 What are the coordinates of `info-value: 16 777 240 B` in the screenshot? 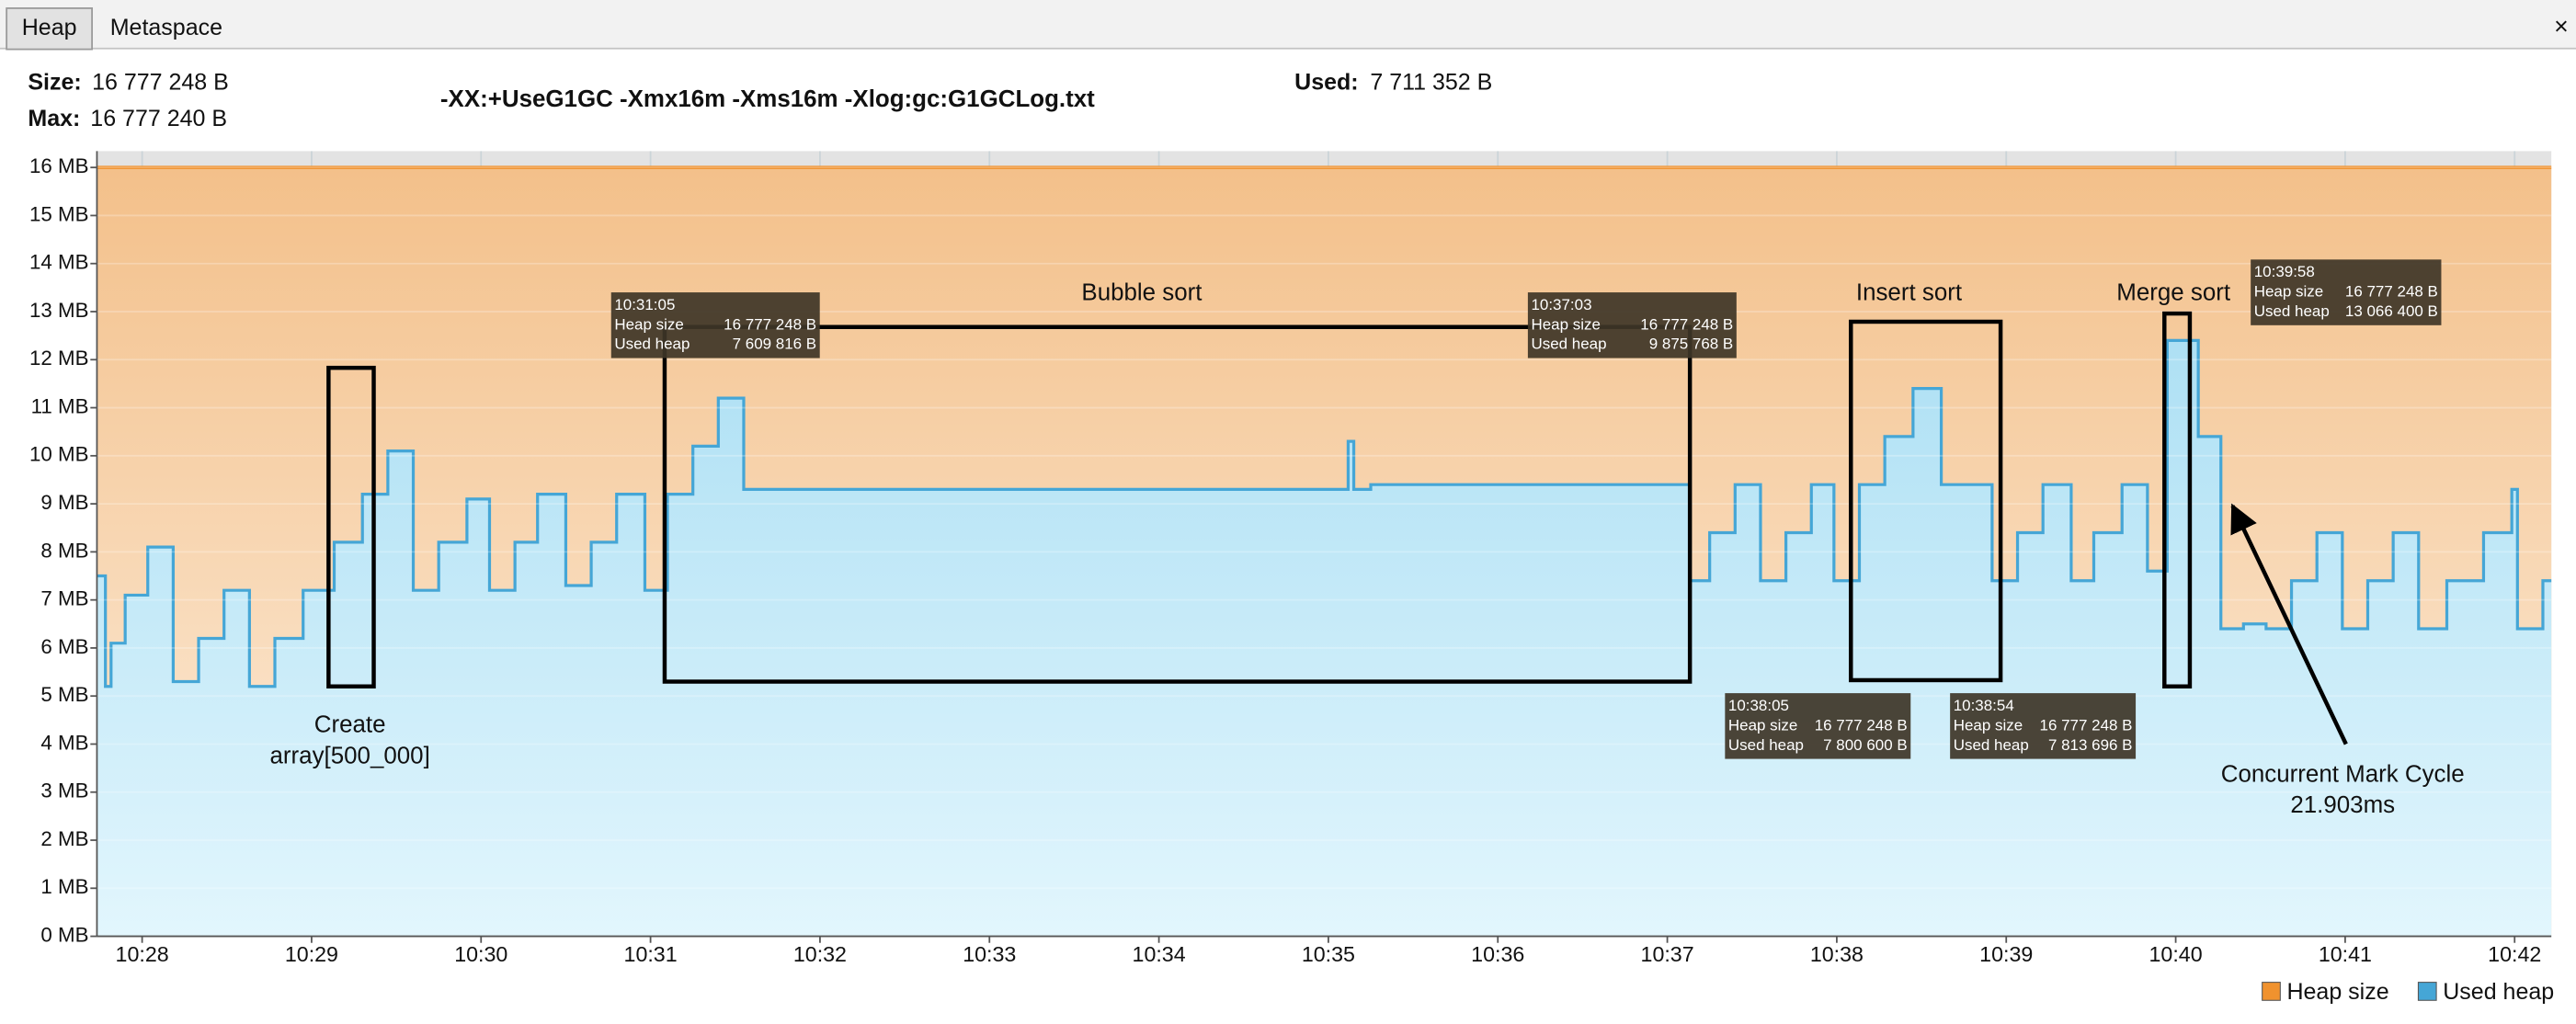 It's located at (158, 118).